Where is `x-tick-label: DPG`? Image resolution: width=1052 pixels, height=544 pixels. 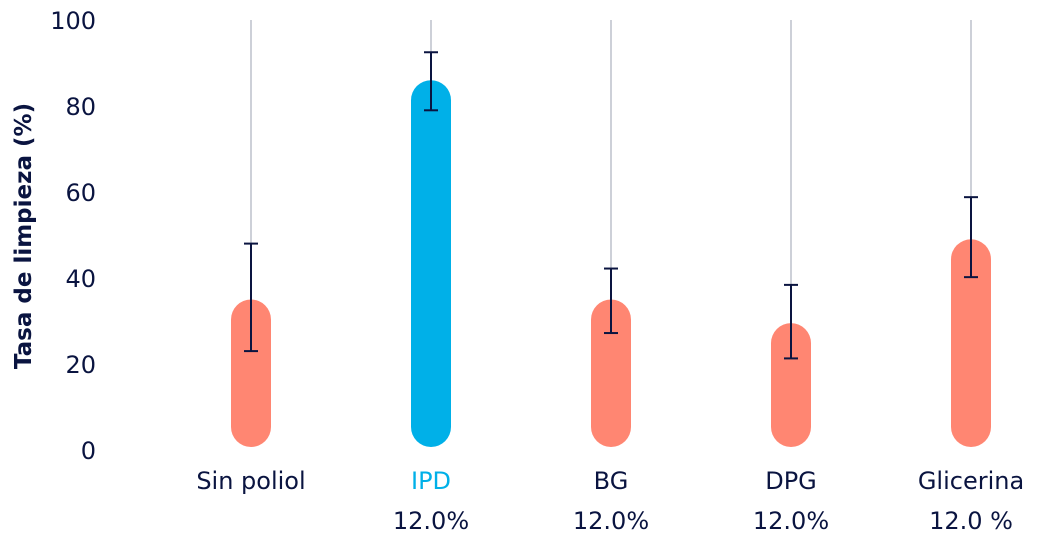 x-tick-label: DPG is located at coordinates (791, 481).